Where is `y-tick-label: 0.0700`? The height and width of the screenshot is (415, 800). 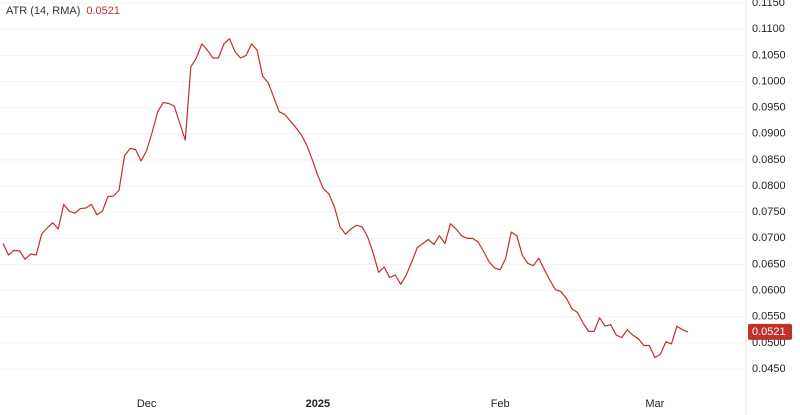
y-tick-label: 0.0700 is located at coordinates (769, 238).